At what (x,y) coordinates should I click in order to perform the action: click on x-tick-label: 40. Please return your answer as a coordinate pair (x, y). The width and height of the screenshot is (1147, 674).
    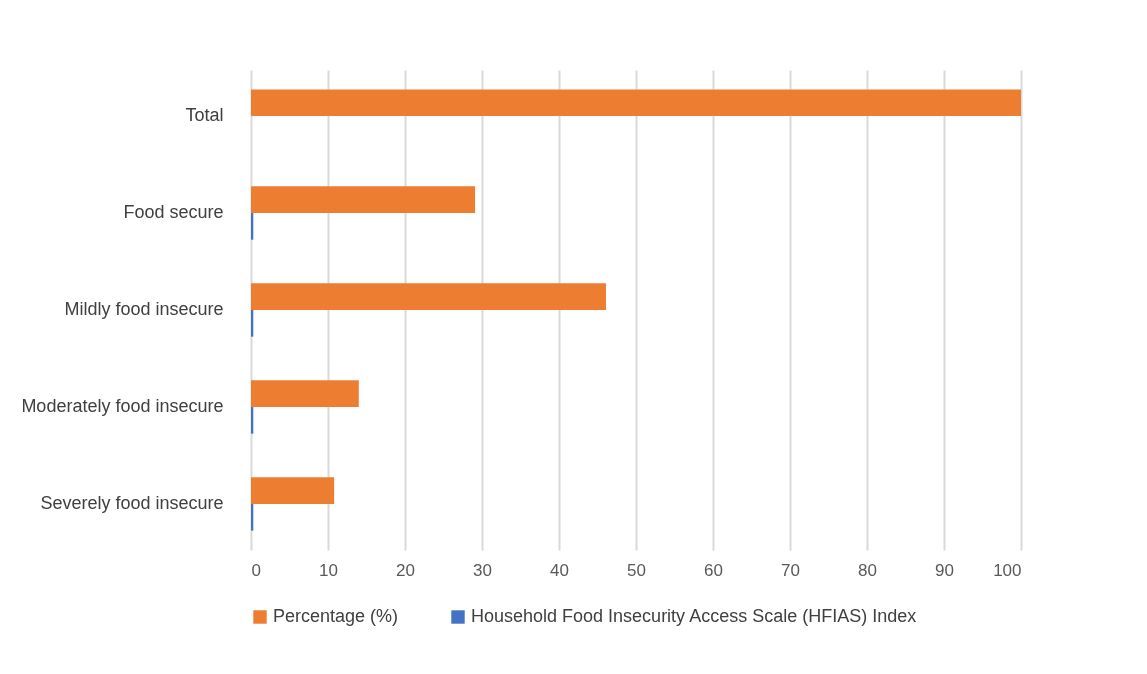
    Looking at the image, I should click on (559, 570).